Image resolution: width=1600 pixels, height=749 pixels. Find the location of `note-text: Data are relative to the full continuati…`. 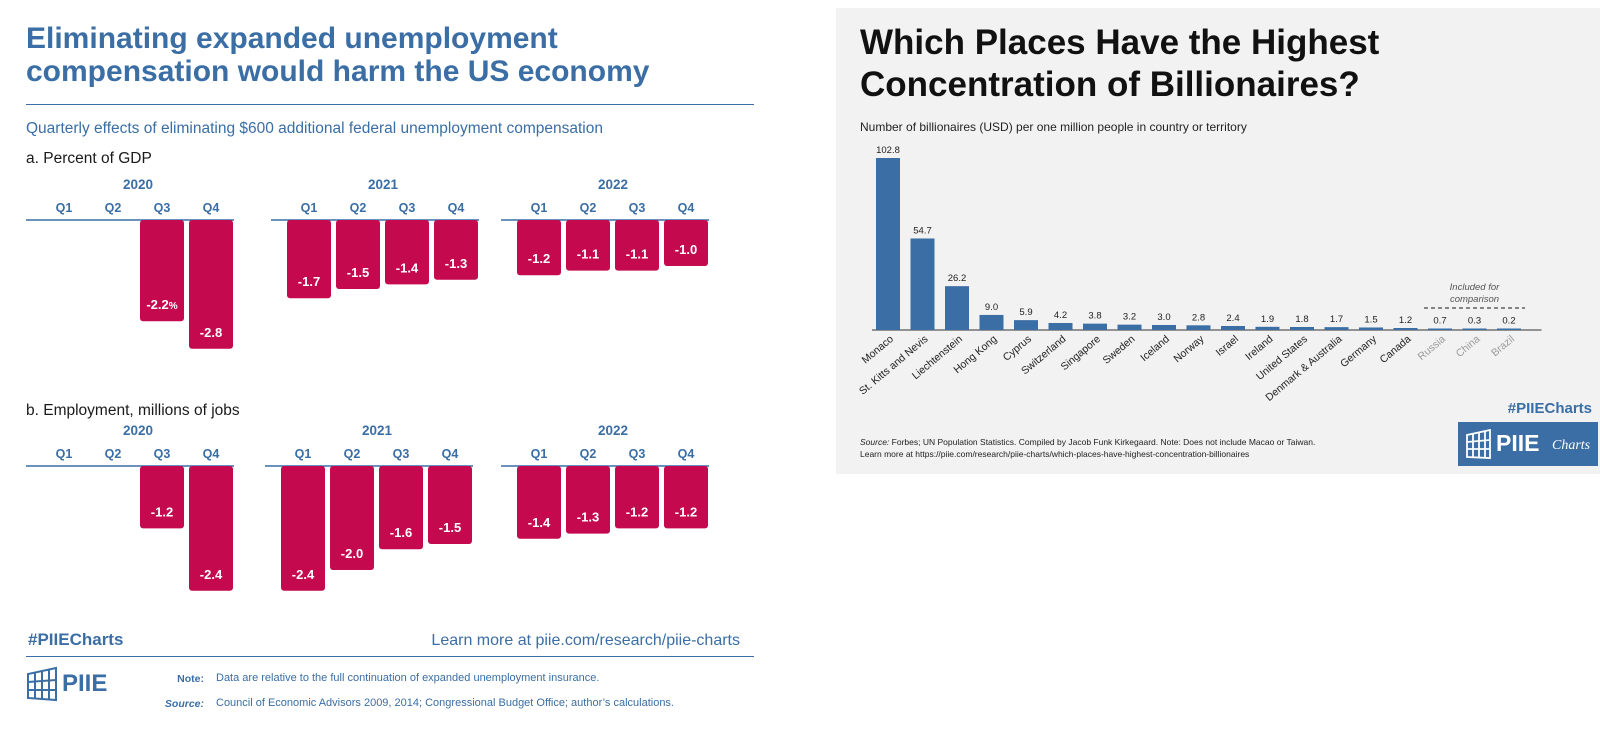

note-text: Data are relative to the full continuati… is located at coordinates (408, 678).